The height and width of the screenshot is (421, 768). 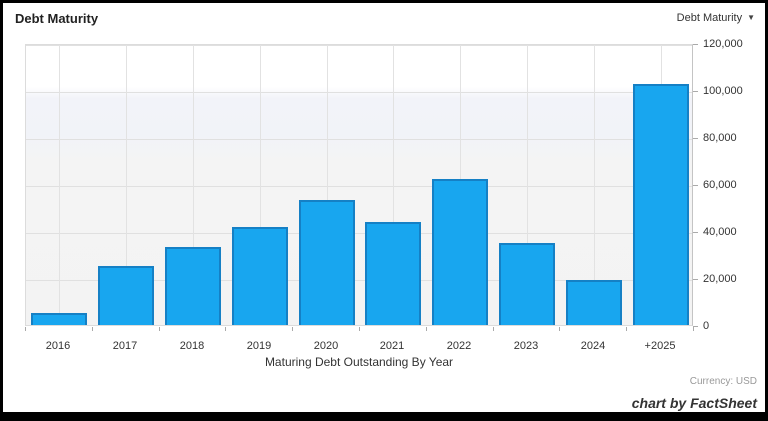 I want to click on x-axis-label: 2021, so click(x=392, y=346).